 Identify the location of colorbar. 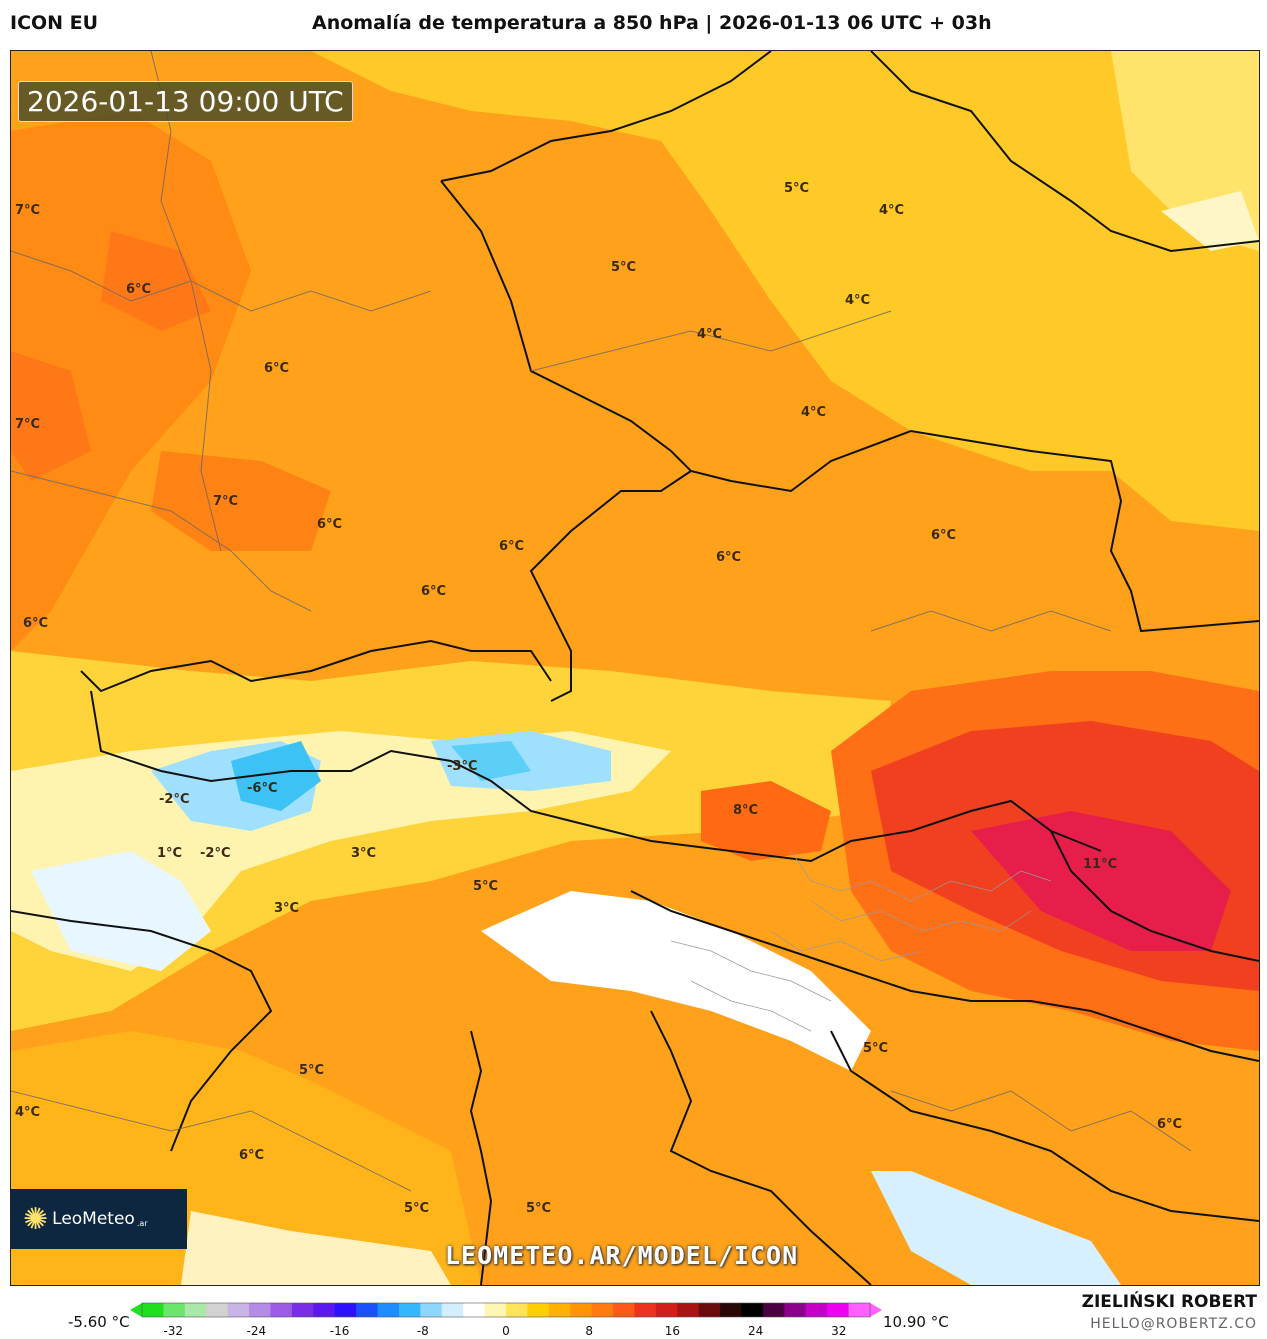
(506, 1310).